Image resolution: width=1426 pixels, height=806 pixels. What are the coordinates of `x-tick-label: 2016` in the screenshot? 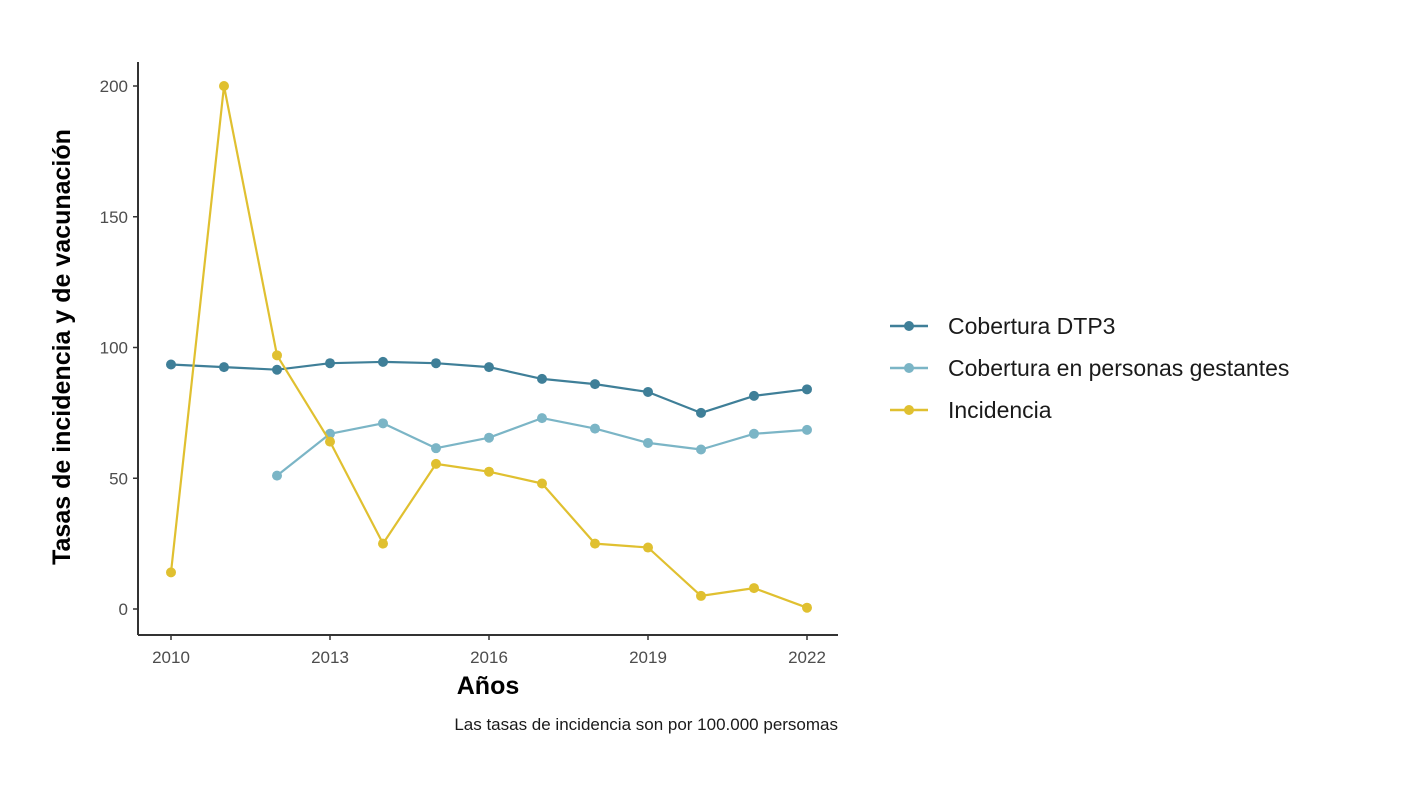 It's located at (489, 657).